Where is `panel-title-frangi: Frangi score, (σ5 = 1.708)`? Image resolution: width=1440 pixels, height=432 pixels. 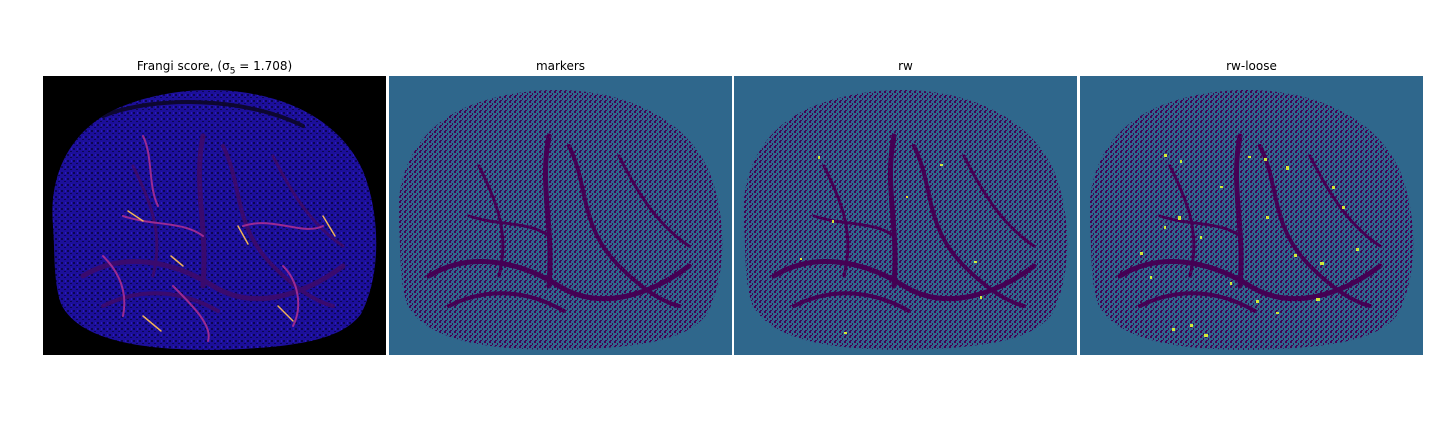 panel-title-frangi: Frangi score, (σ5 = 1.708) is located at coordinates (214, 67).